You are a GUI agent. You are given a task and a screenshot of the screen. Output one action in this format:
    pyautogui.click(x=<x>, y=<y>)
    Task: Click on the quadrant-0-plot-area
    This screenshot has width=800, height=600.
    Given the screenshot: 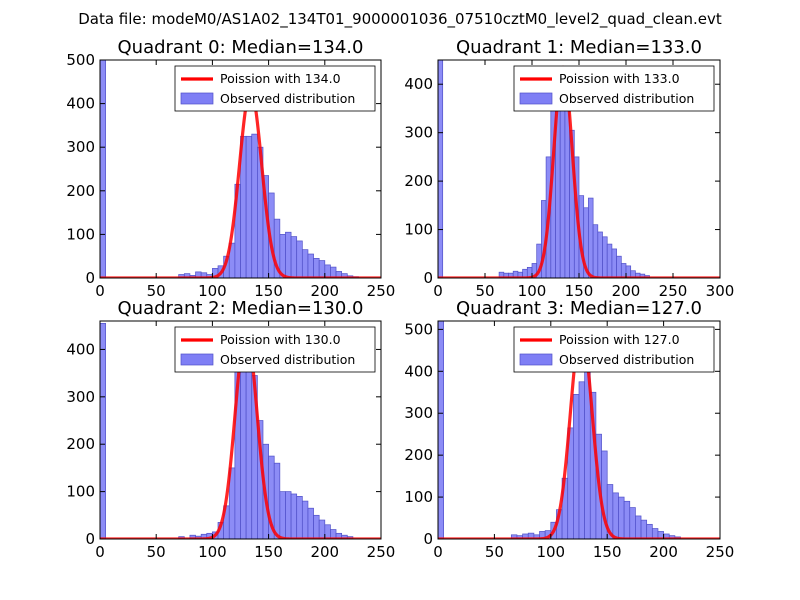 What is the action you would take?
    pyautogui.click(x=240, y=169)
    